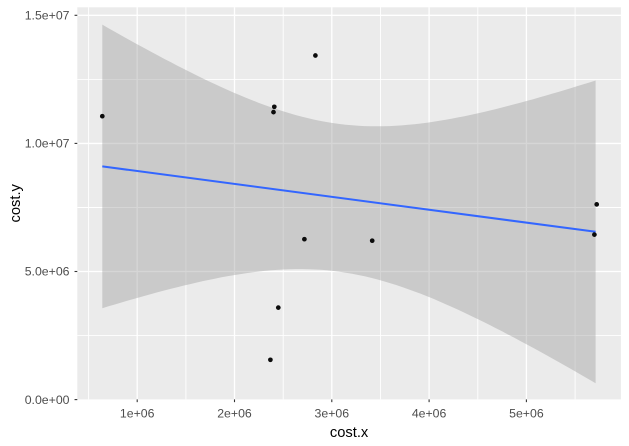 The image size is (629, 446). Describe the element at coordinates (47, 272) in the screenshot. I see `svg-text: 5.0e+06` at that location.